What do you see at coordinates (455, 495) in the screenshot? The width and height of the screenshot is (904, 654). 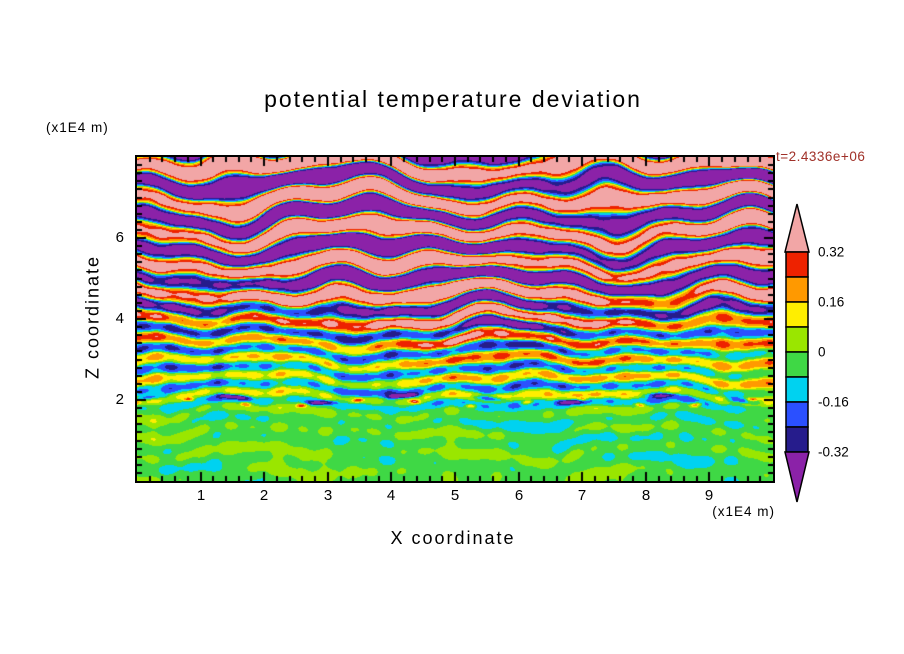 I see `x-tick-label: 5` at bounding box center [455, 495].